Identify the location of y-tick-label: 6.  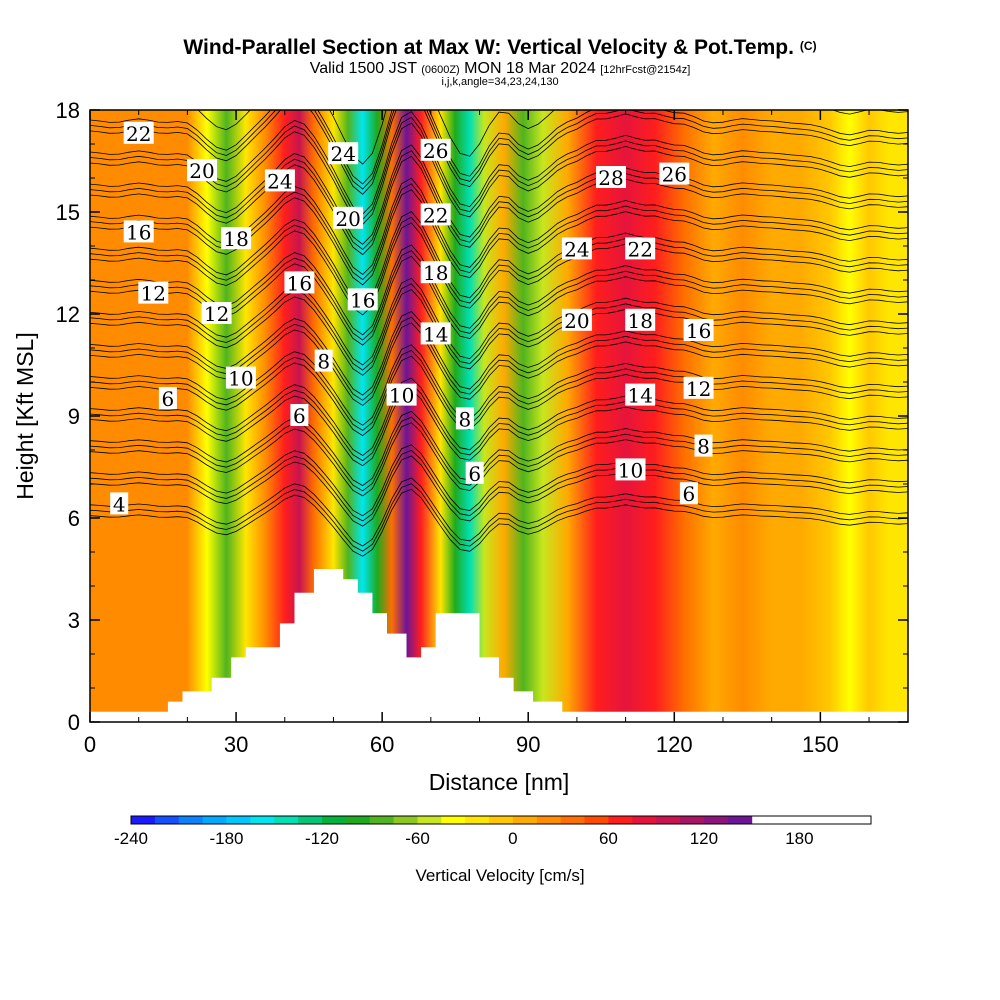
(74, 518).